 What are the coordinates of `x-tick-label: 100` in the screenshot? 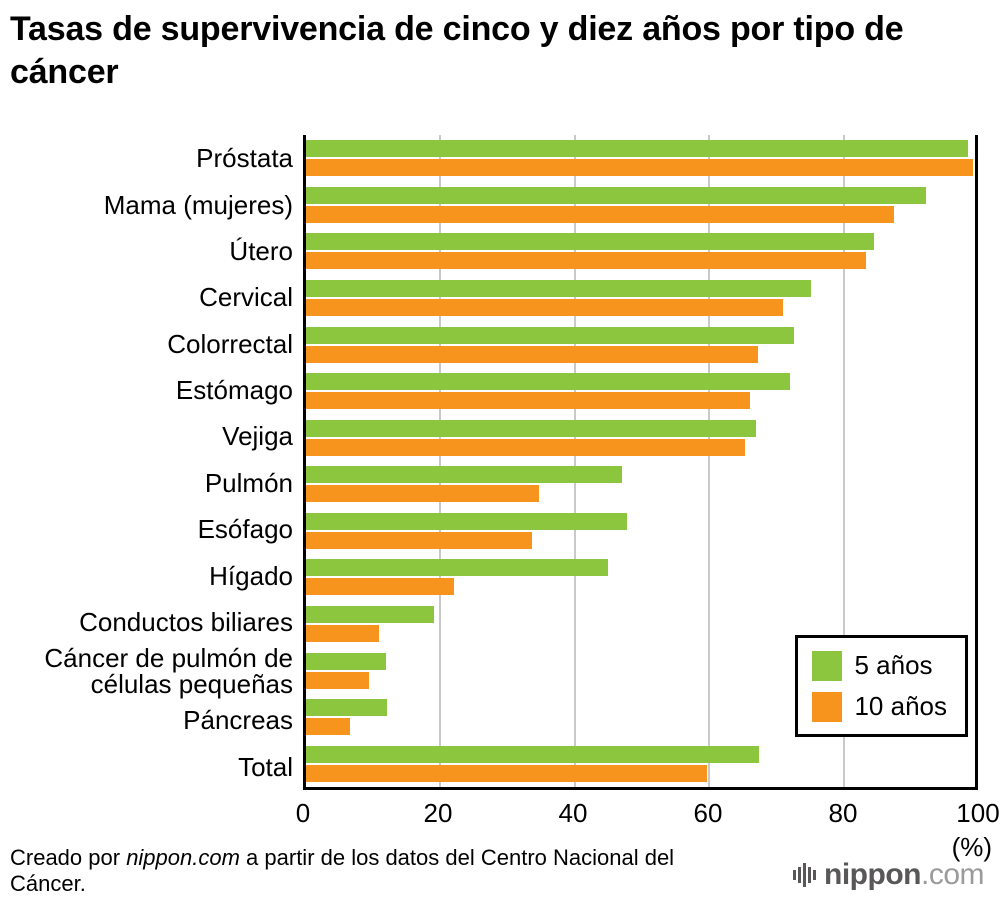 It's located at (978, 813).